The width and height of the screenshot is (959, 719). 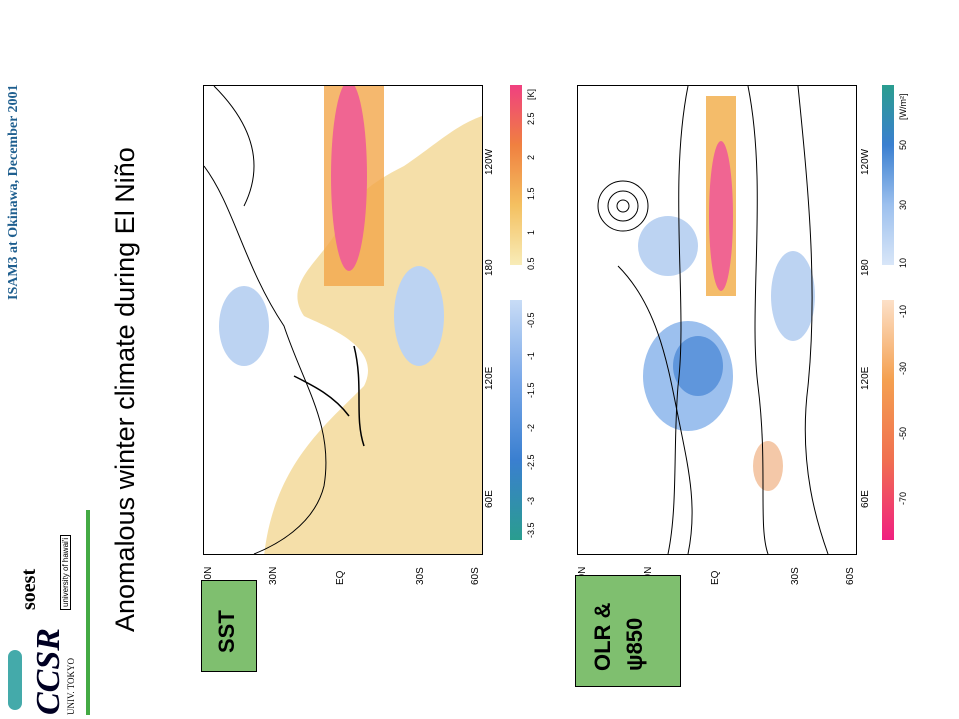 What do you see at coordinates (903, 498) in the screenshot?
I see `olr-cbar-label: -70` at bounding box center [903, 498].